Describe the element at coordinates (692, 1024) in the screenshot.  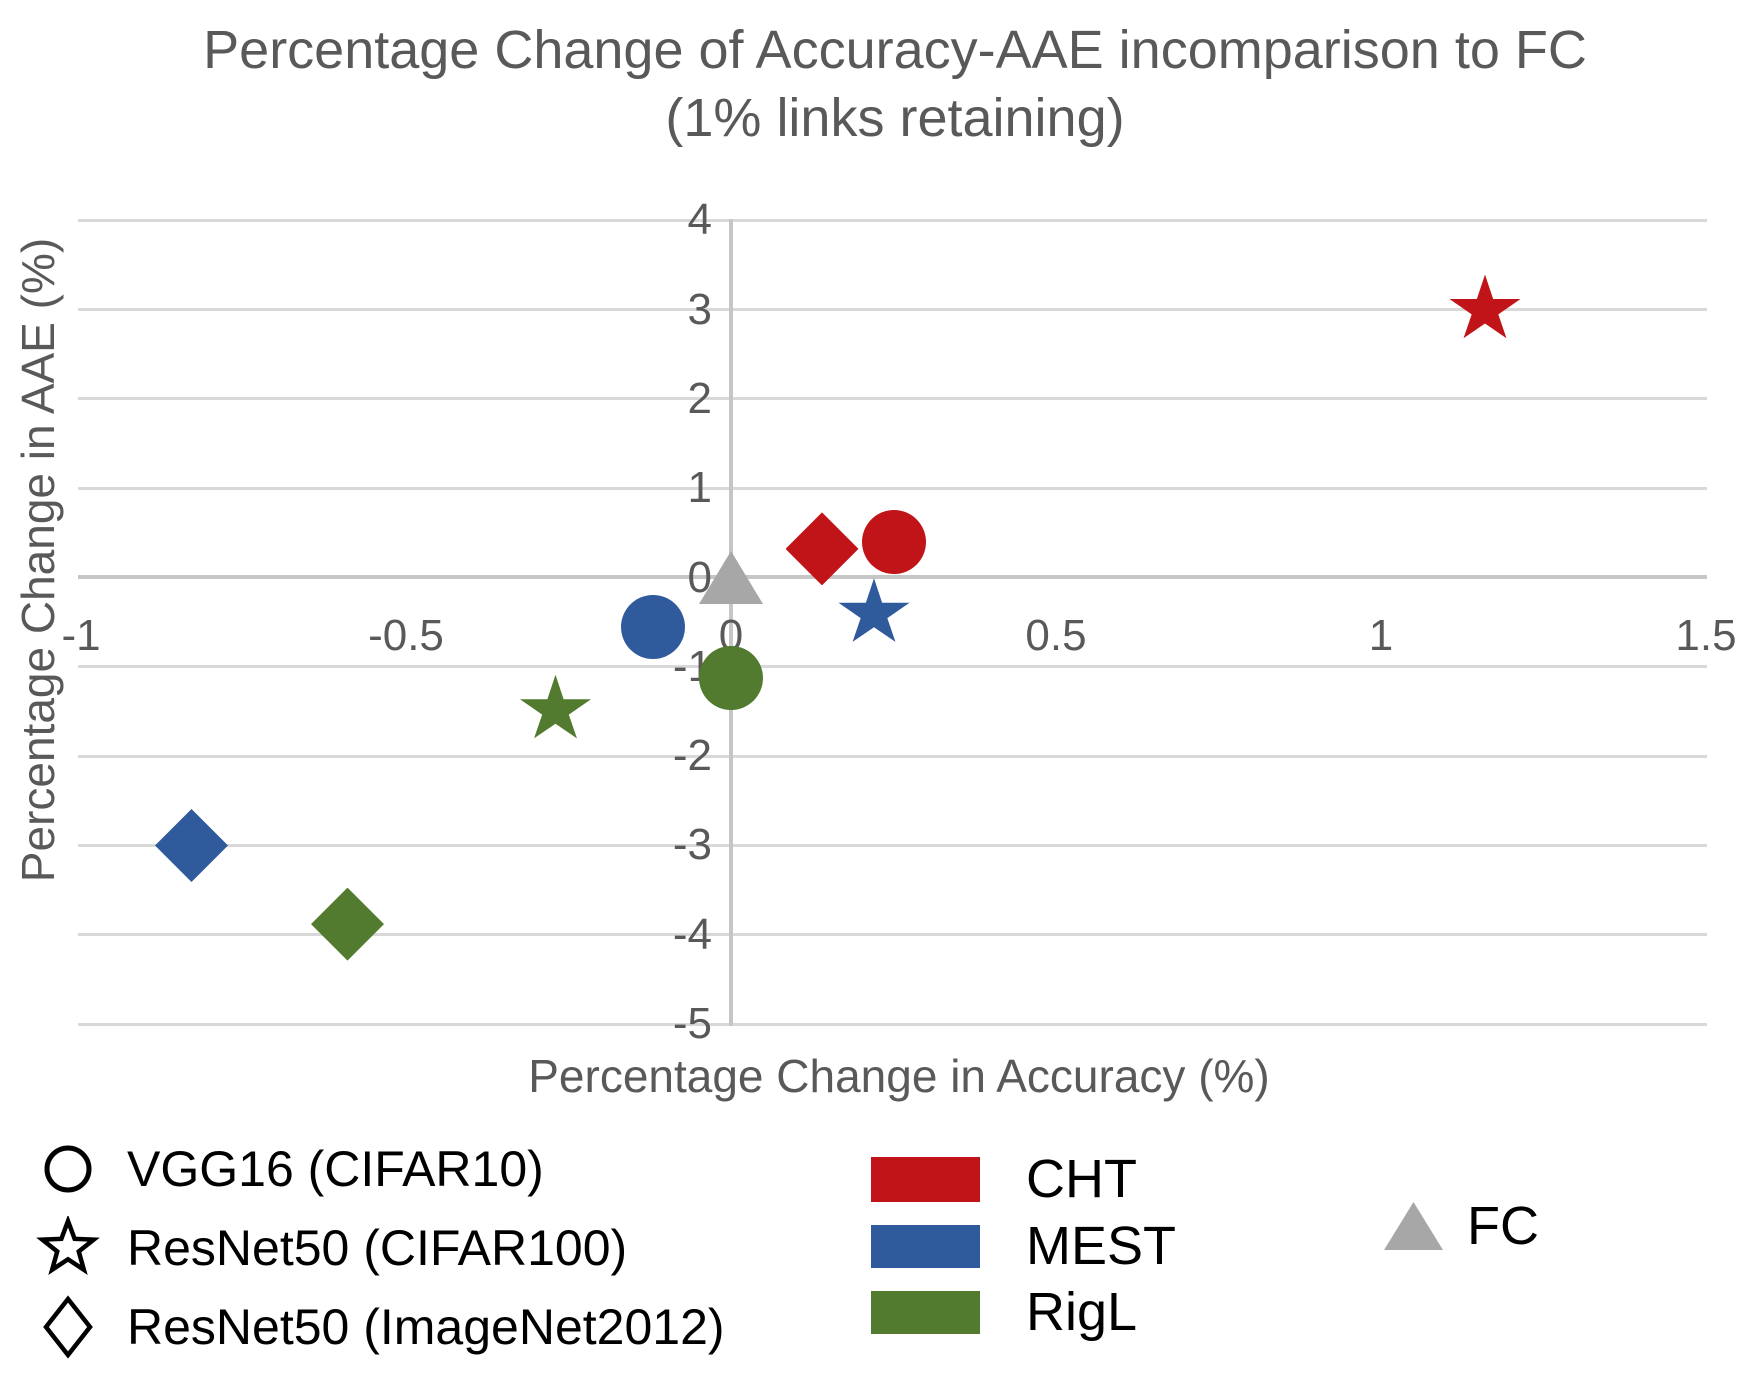
I see `y-tick-label: -5` at that location.